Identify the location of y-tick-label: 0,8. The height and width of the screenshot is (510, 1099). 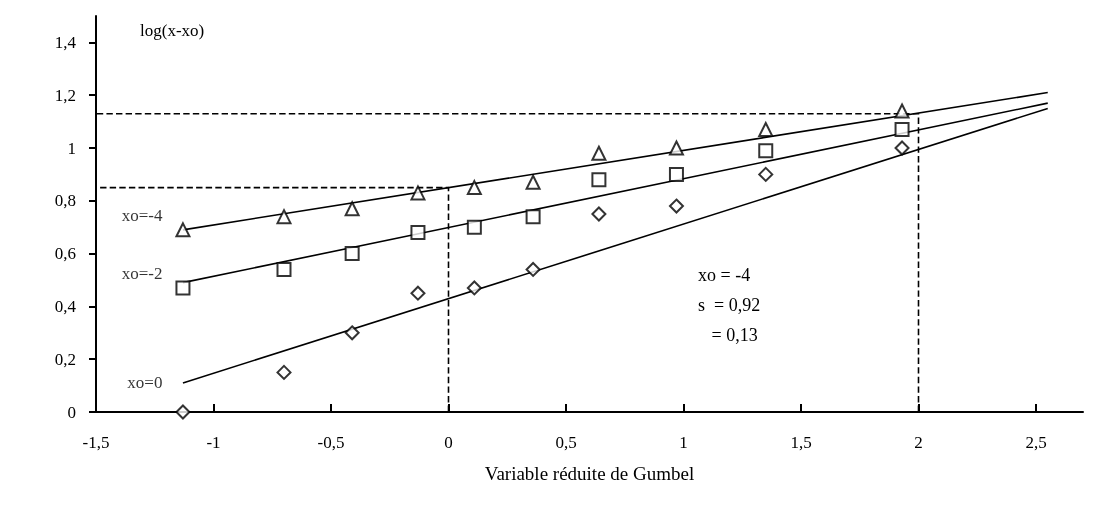
(65, 201).